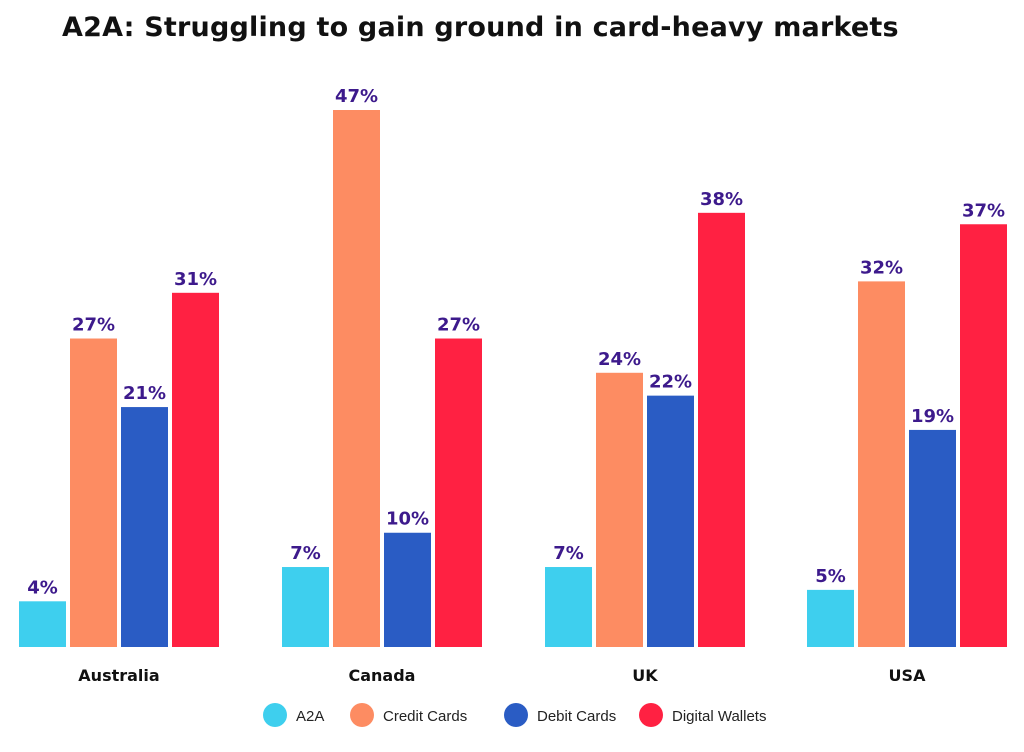  Describe the element at coordinates (932, 538) in the screenshot. I see `bar-usa-debit-cards` at that location.